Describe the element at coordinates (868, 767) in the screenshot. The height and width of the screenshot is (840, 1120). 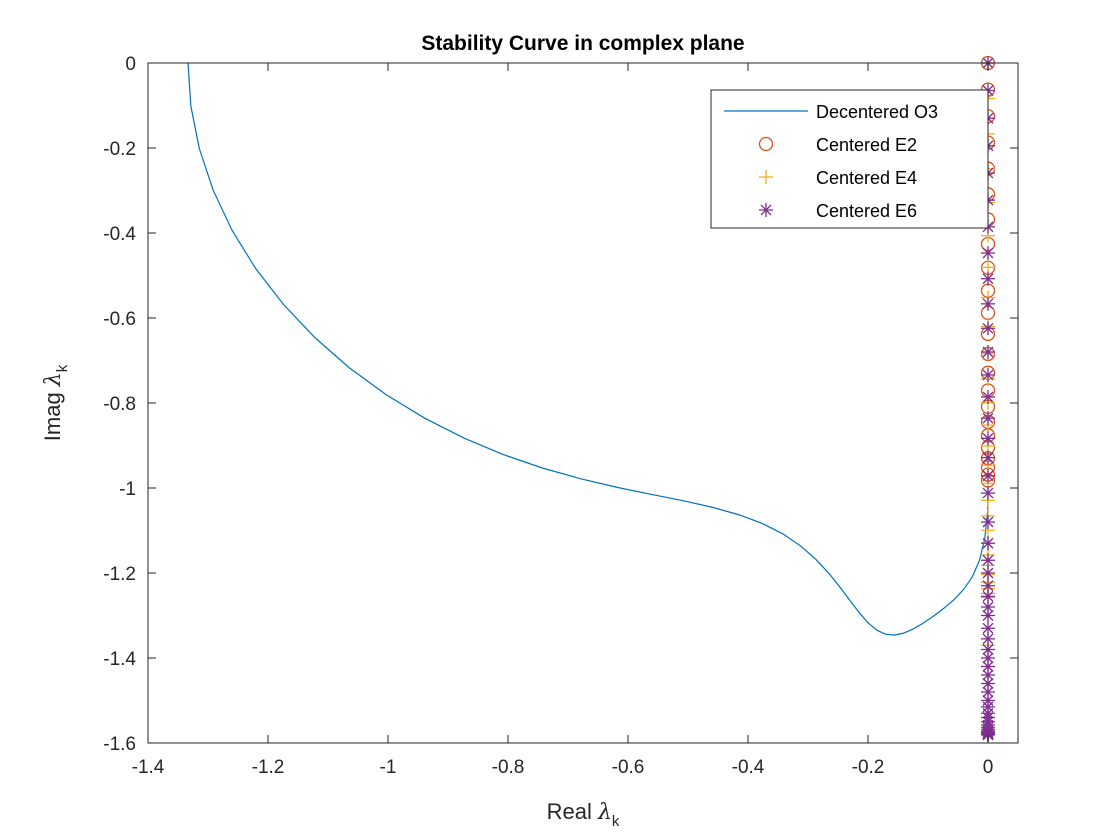
I see `x-tick-label: -0.2` at that location.